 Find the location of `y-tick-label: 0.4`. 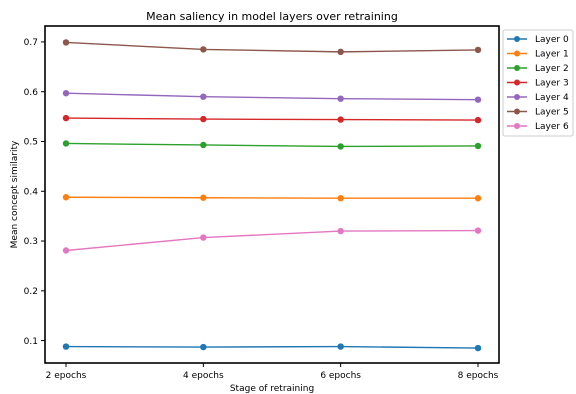

y-tick-label: 0.4 is located at coordinates (31, 192).